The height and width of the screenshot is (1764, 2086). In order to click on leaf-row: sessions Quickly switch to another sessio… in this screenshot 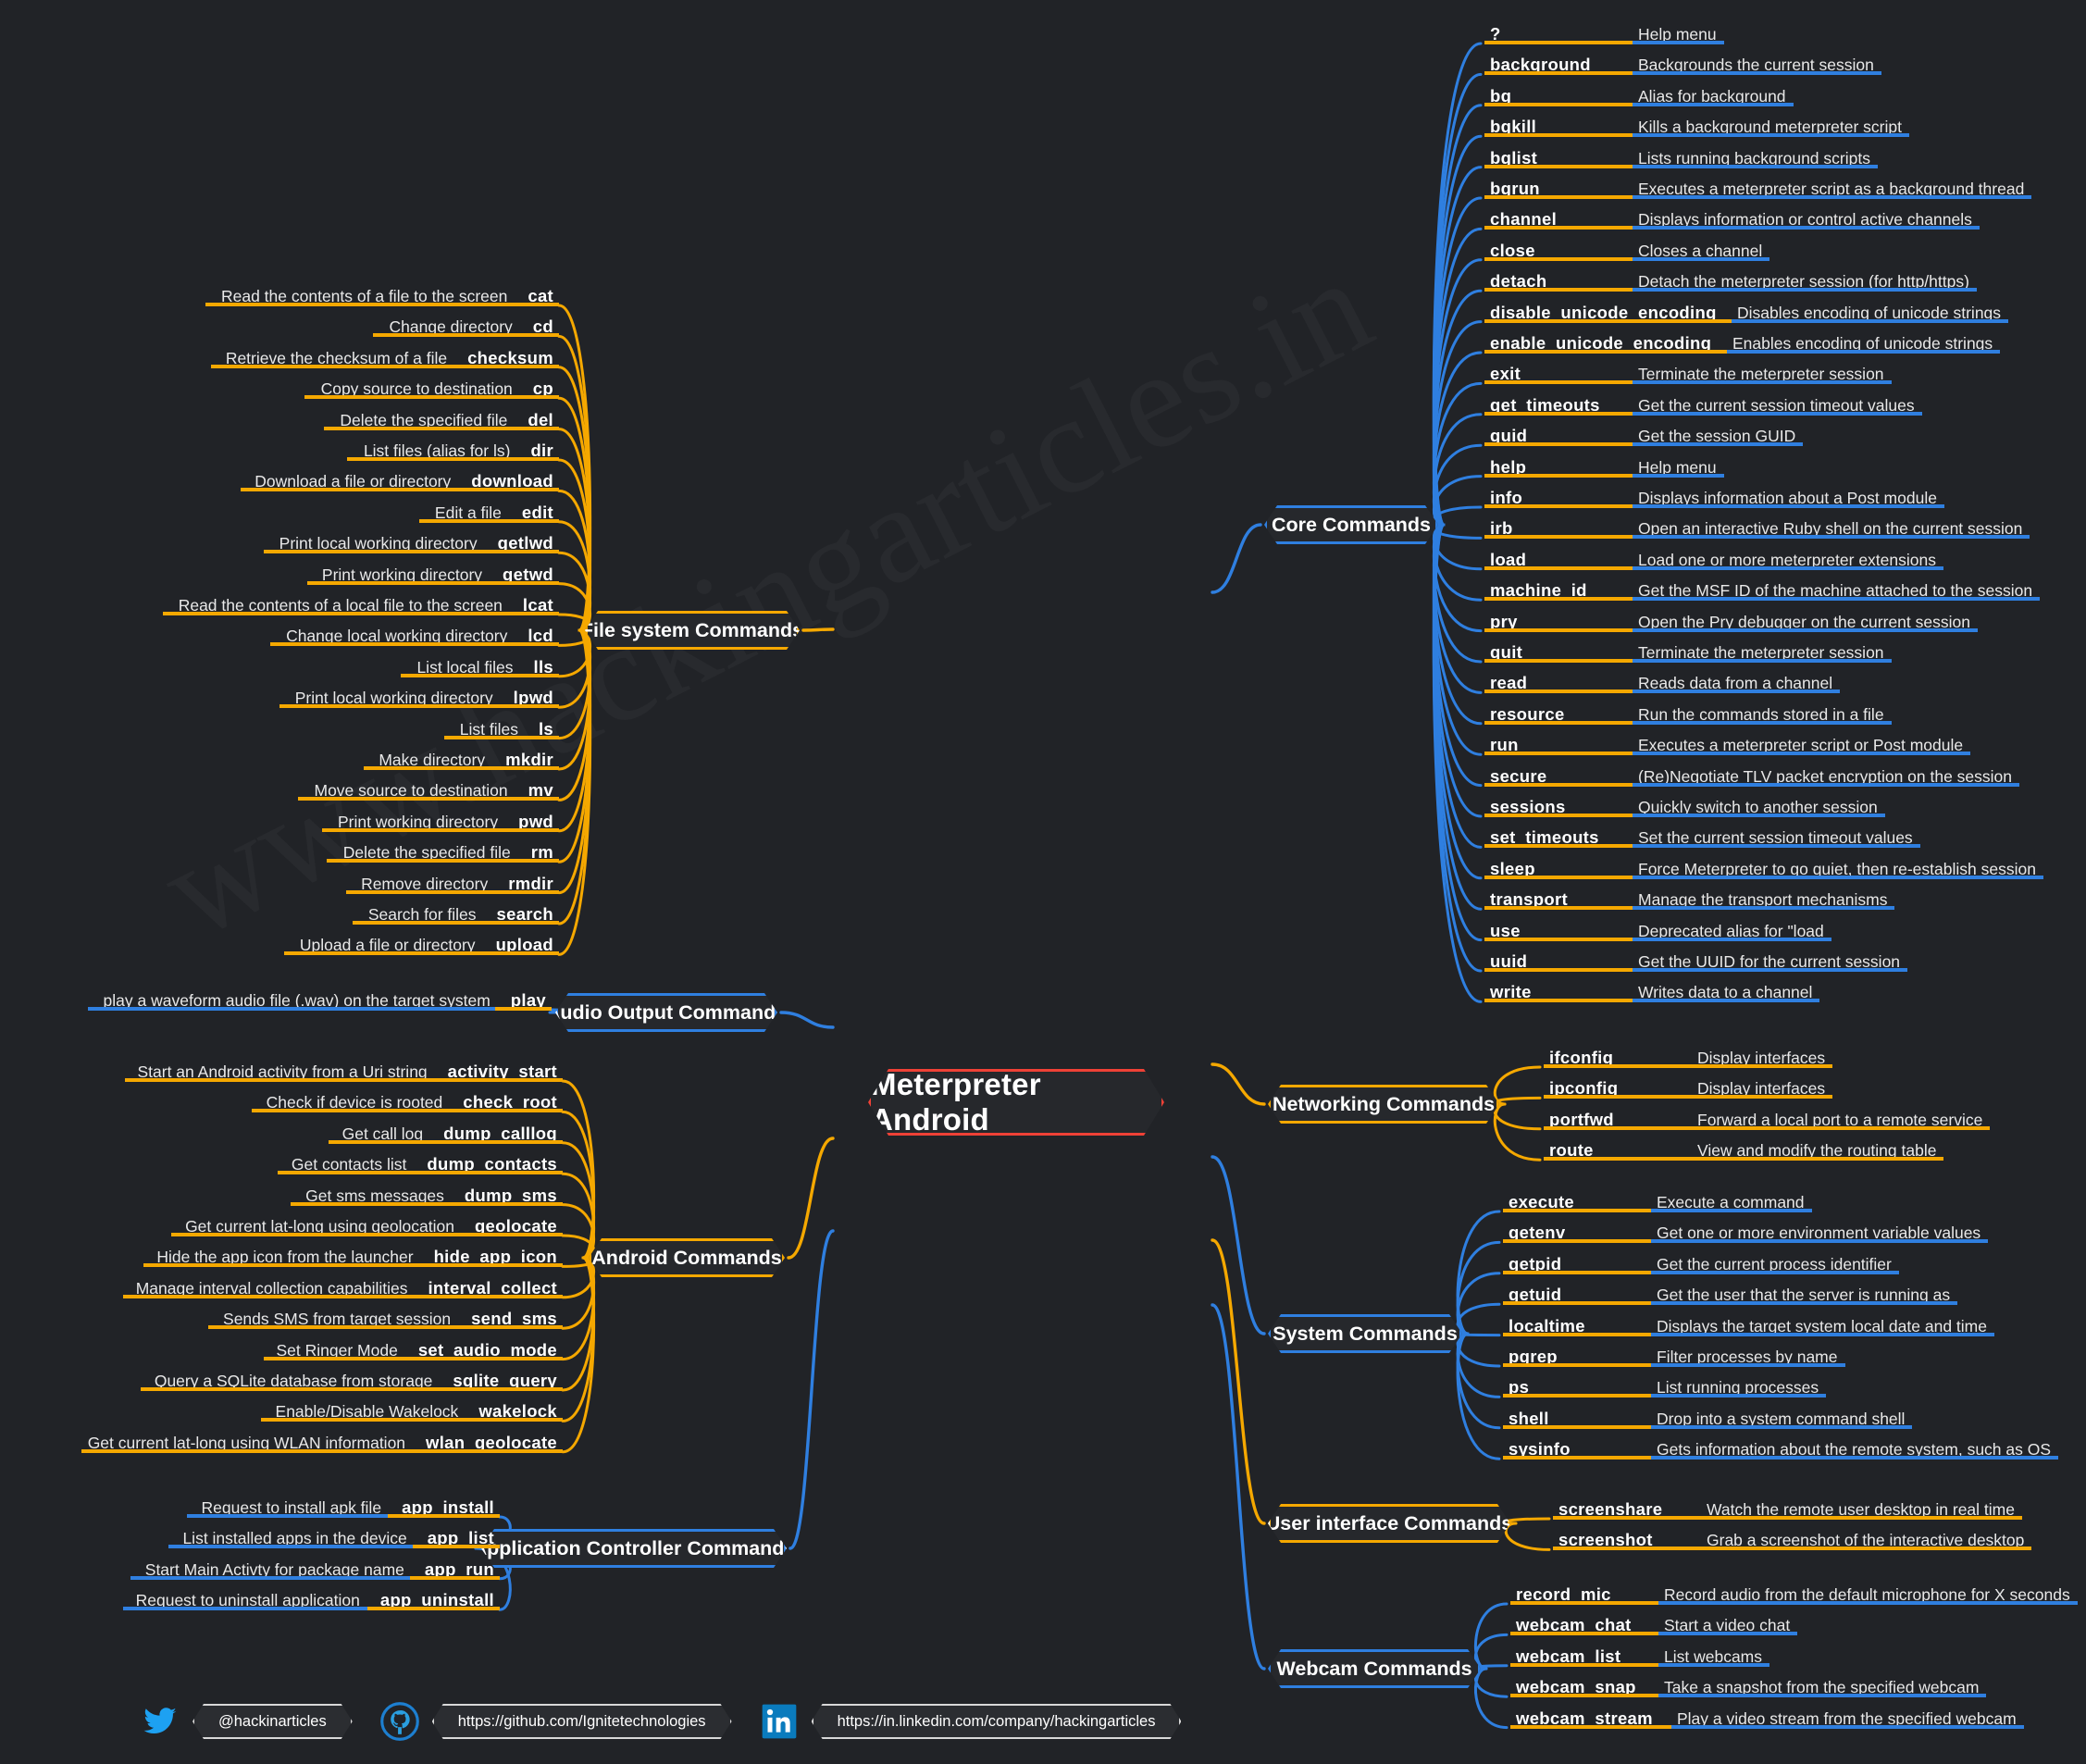, I will do `click(1684, 801)`.